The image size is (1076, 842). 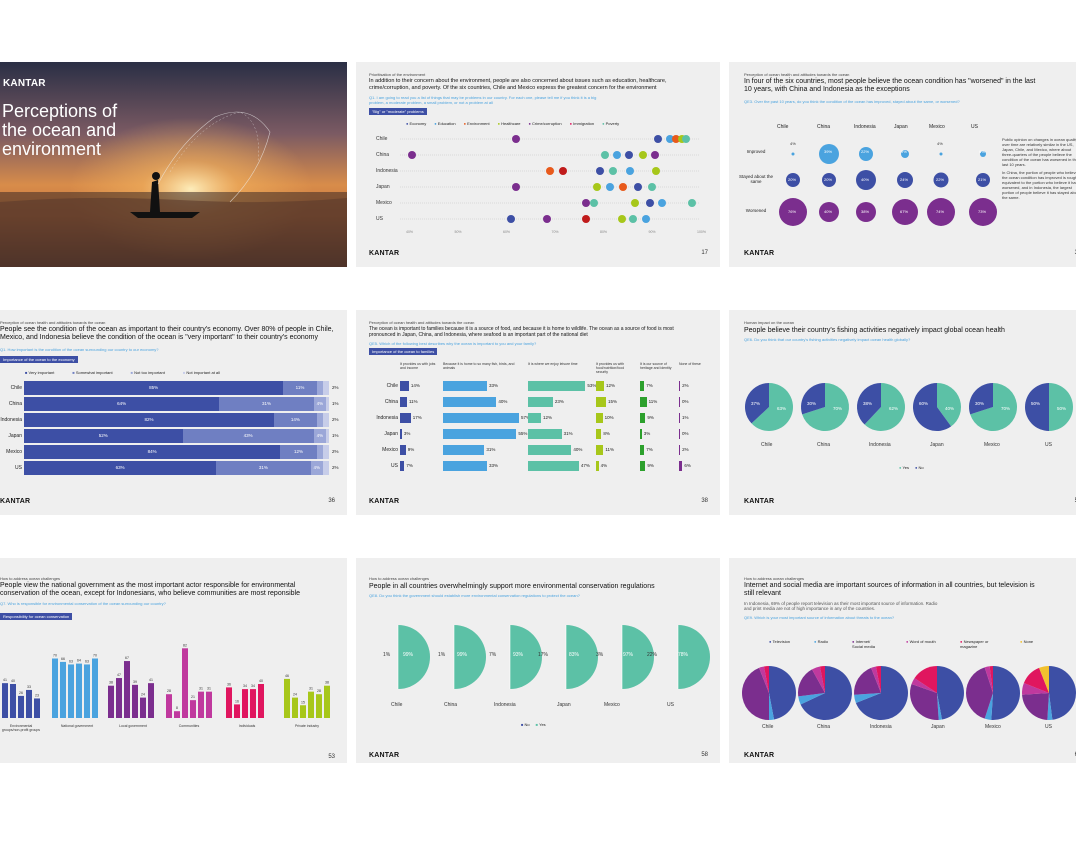 I want to click on kantar-logo: KANTAR, so click(x=759, y=253).